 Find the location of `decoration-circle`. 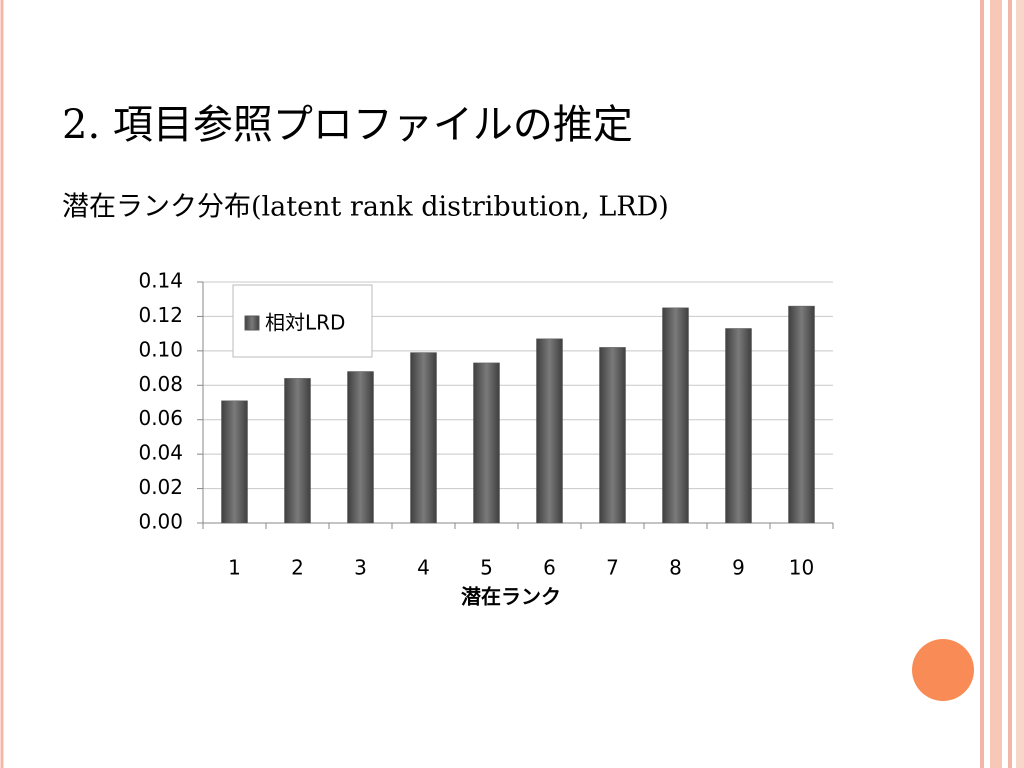

decoration-circle is located at coordinates (943, 670).